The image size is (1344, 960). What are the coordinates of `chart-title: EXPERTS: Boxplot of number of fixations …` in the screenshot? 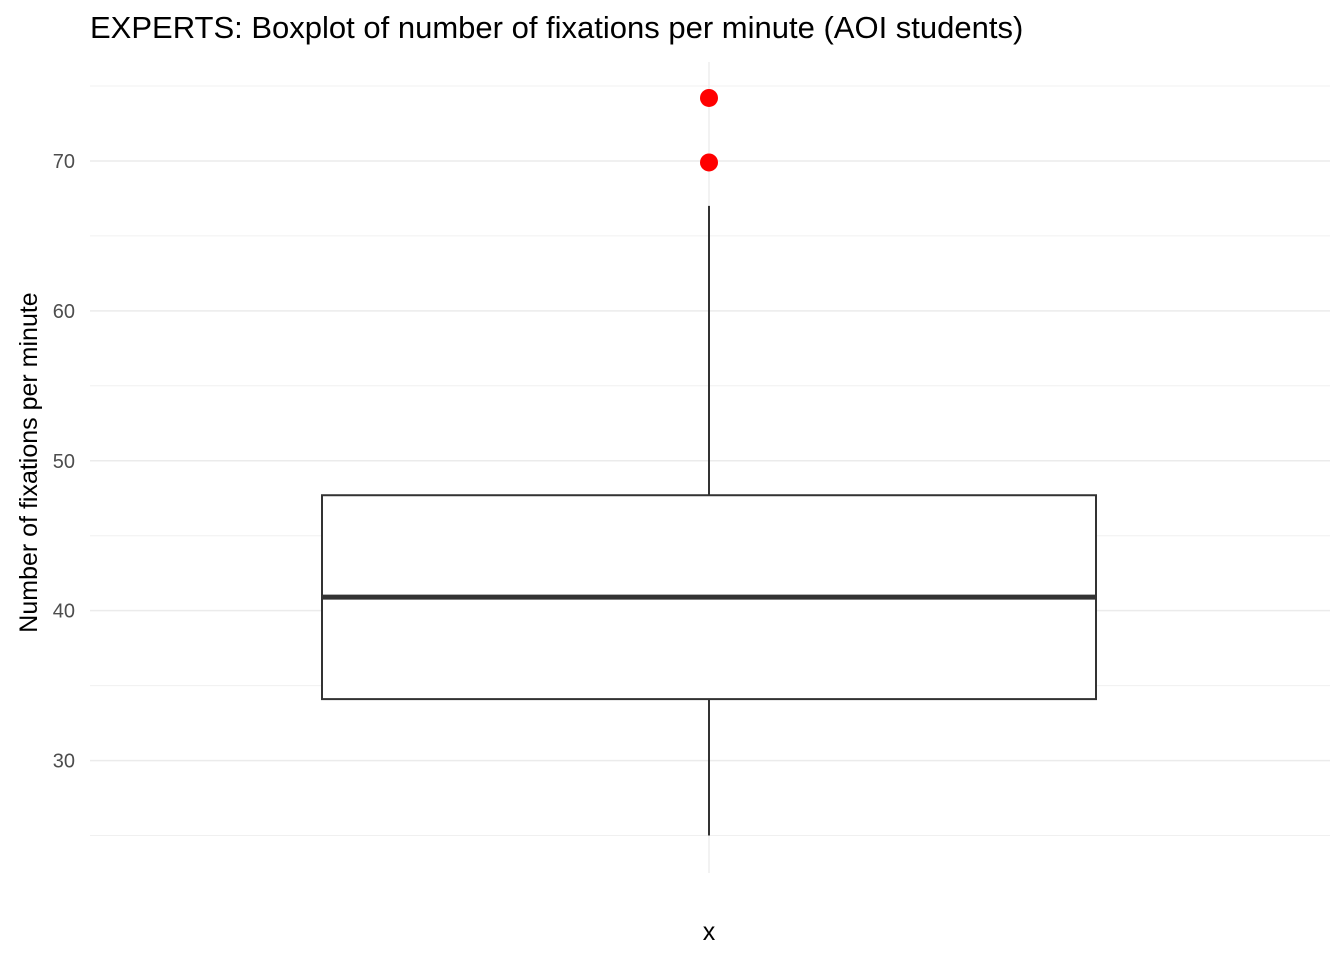 It's located at (557, 27).